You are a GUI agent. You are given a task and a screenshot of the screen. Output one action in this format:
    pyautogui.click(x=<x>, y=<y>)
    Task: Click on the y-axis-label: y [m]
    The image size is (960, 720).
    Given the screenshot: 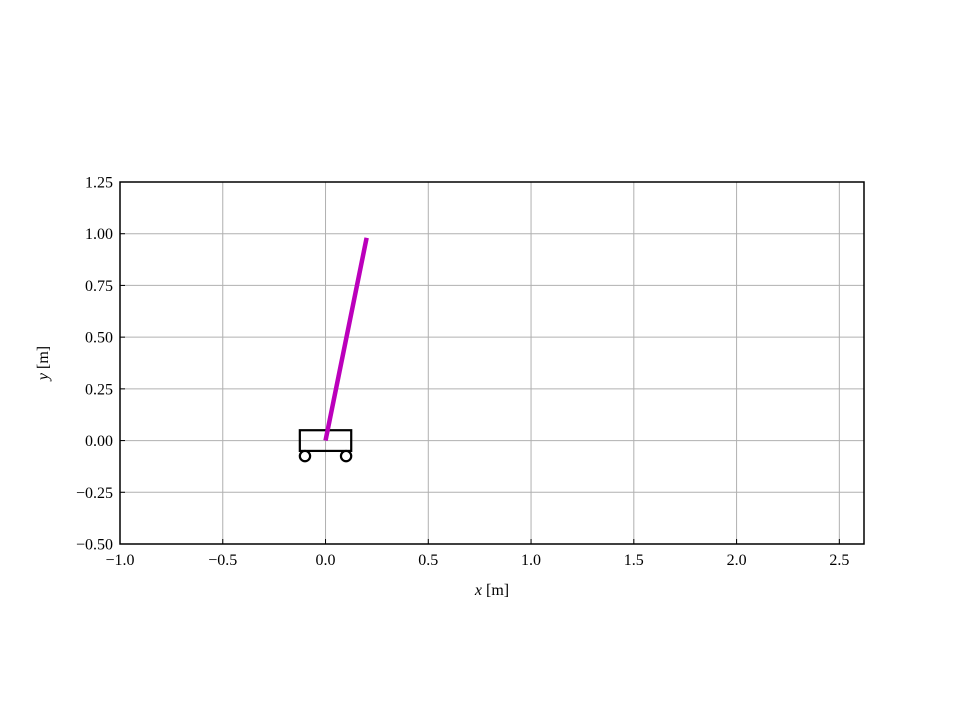 What is the action you would take?
    pyautogui.click(x=43, y=364)
    